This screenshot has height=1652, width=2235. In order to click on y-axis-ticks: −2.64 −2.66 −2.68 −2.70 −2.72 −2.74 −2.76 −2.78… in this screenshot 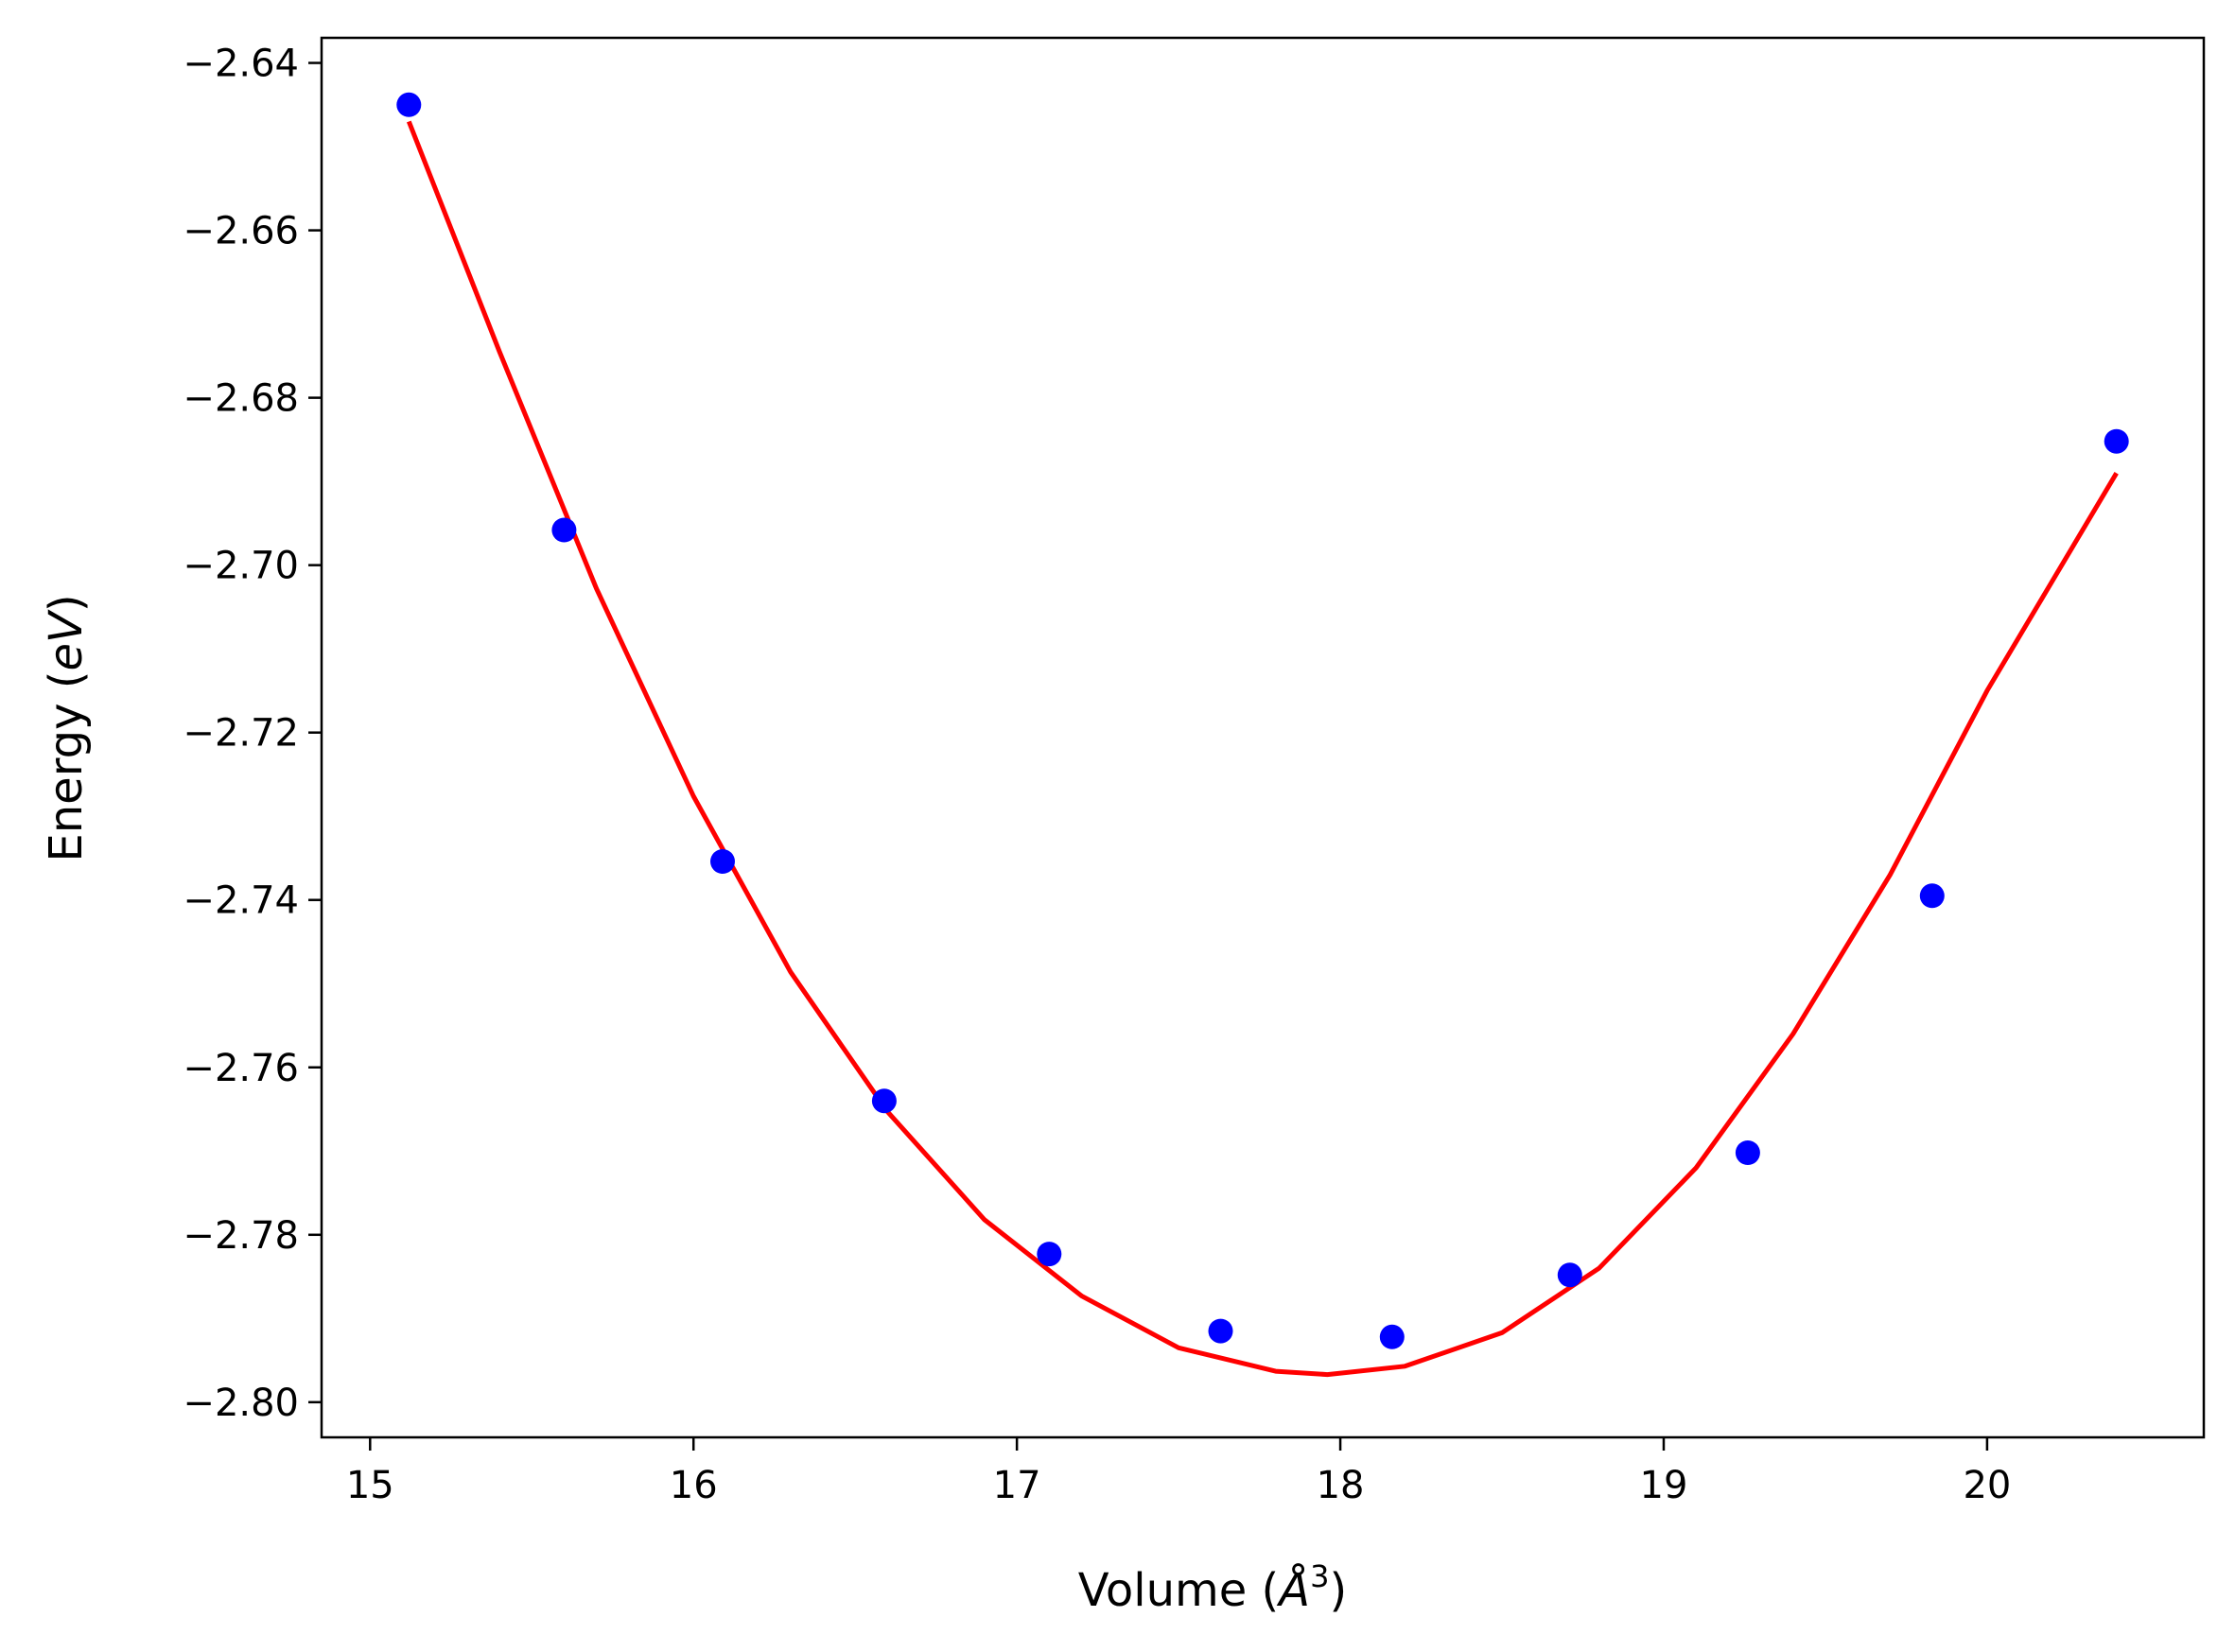, I will do `click(252, 734)`.